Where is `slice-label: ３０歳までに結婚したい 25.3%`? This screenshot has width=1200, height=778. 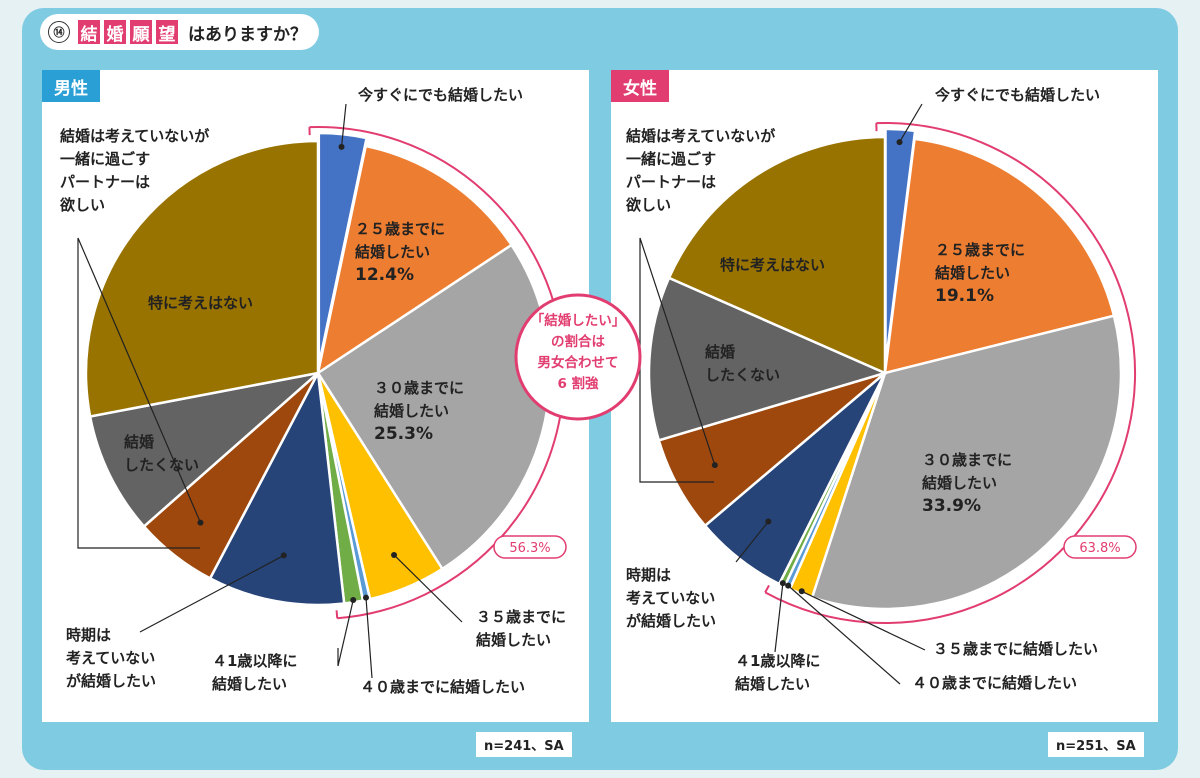
slice-label: ３０歳までに結婚したい 25.3% is located at coordinates (419, 411).